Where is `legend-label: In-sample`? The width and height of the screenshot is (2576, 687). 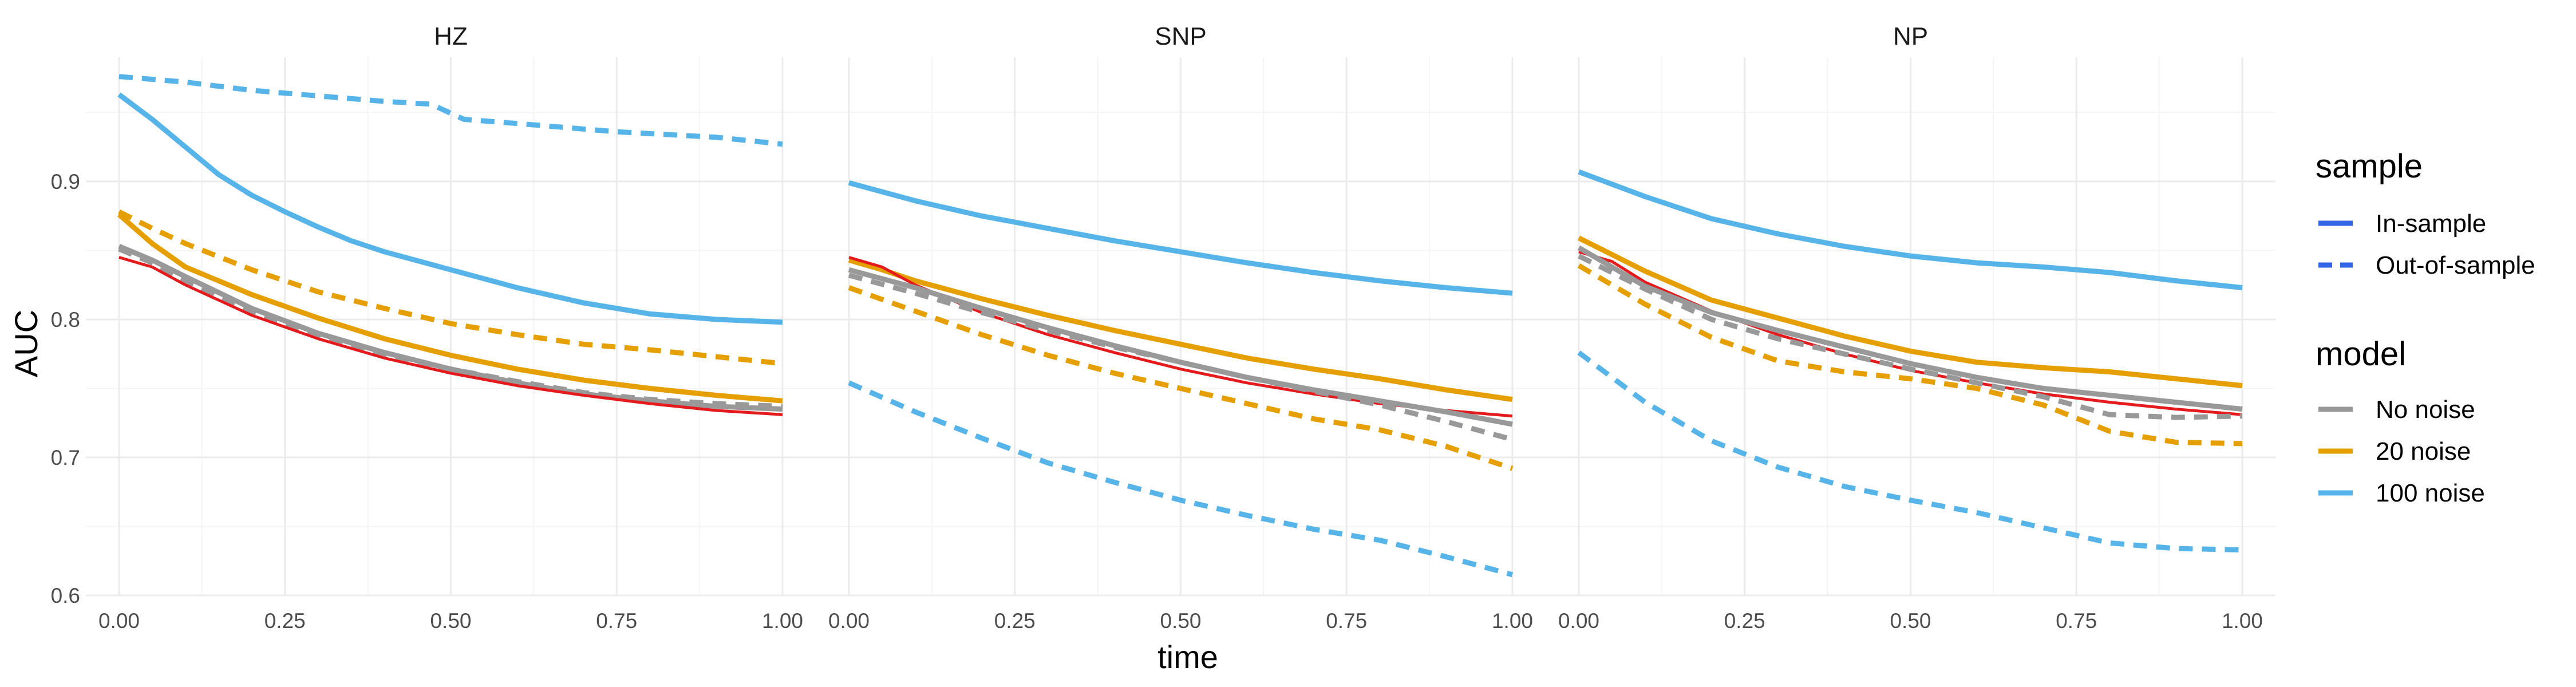
legend-label: In-sample is located at coordinates (2431, 224).